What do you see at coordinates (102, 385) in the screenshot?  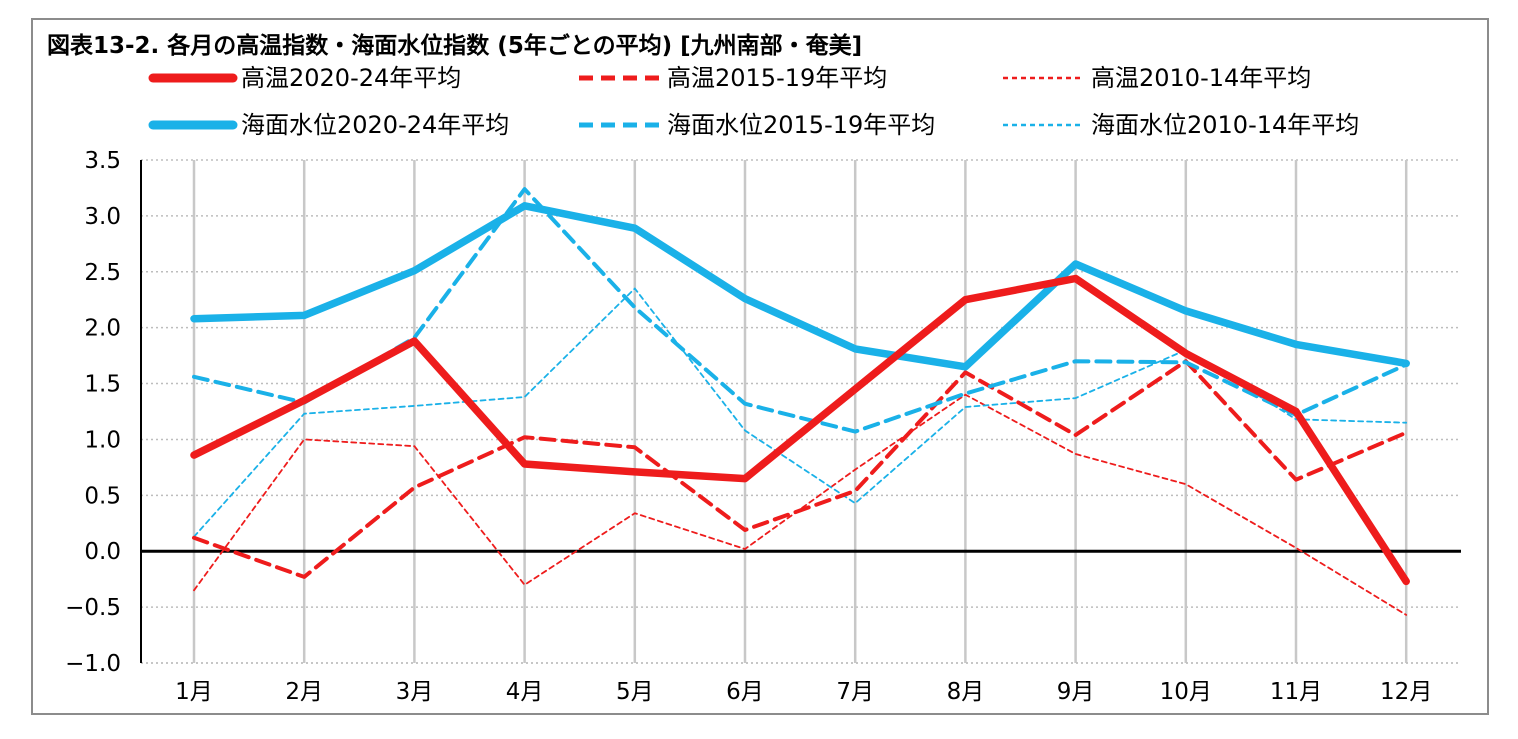 I see `y-tick-label: 1.5` at bounding box center [102, 385].